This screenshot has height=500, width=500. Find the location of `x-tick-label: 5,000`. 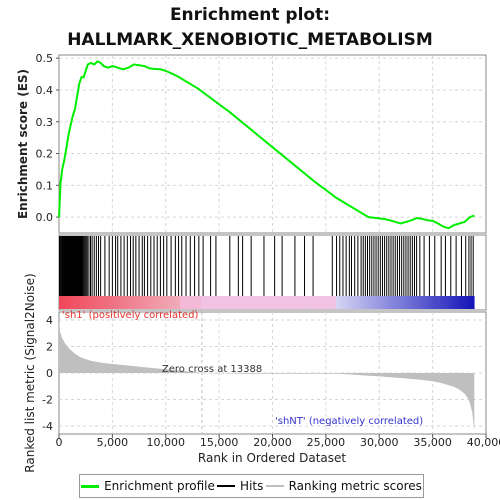

x-tick-label: 5,000 is located at coordinates (113, 442).